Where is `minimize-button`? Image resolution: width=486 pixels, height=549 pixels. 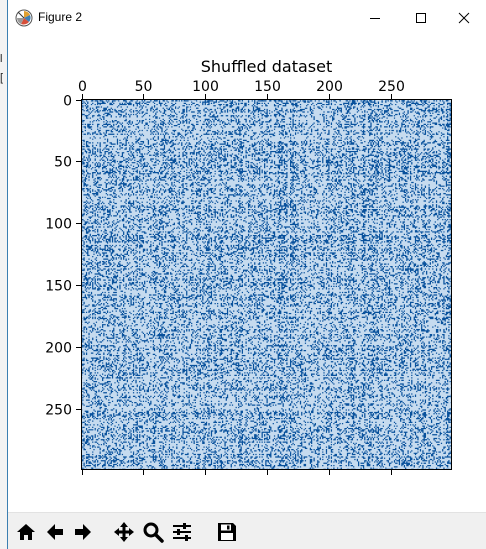
minimize-button is located at coordinates (375, 18).